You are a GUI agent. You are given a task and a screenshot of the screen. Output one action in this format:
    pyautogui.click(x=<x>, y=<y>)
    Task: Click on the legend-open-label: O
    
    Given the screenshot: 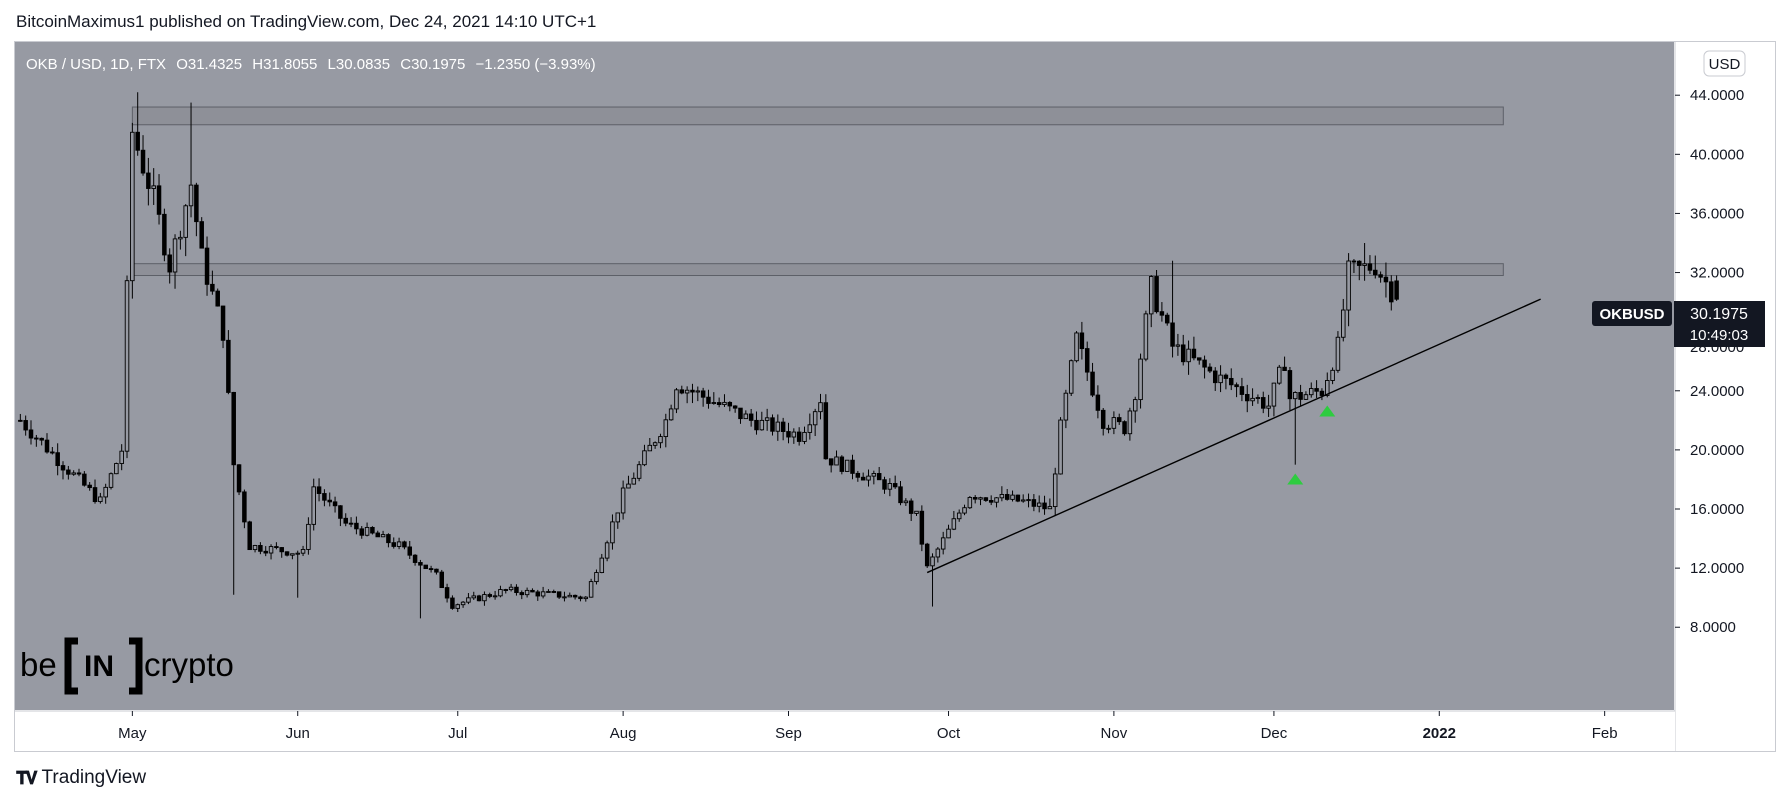 What is the action you would take?
    pyautogui.click(x=182, y=64)
    